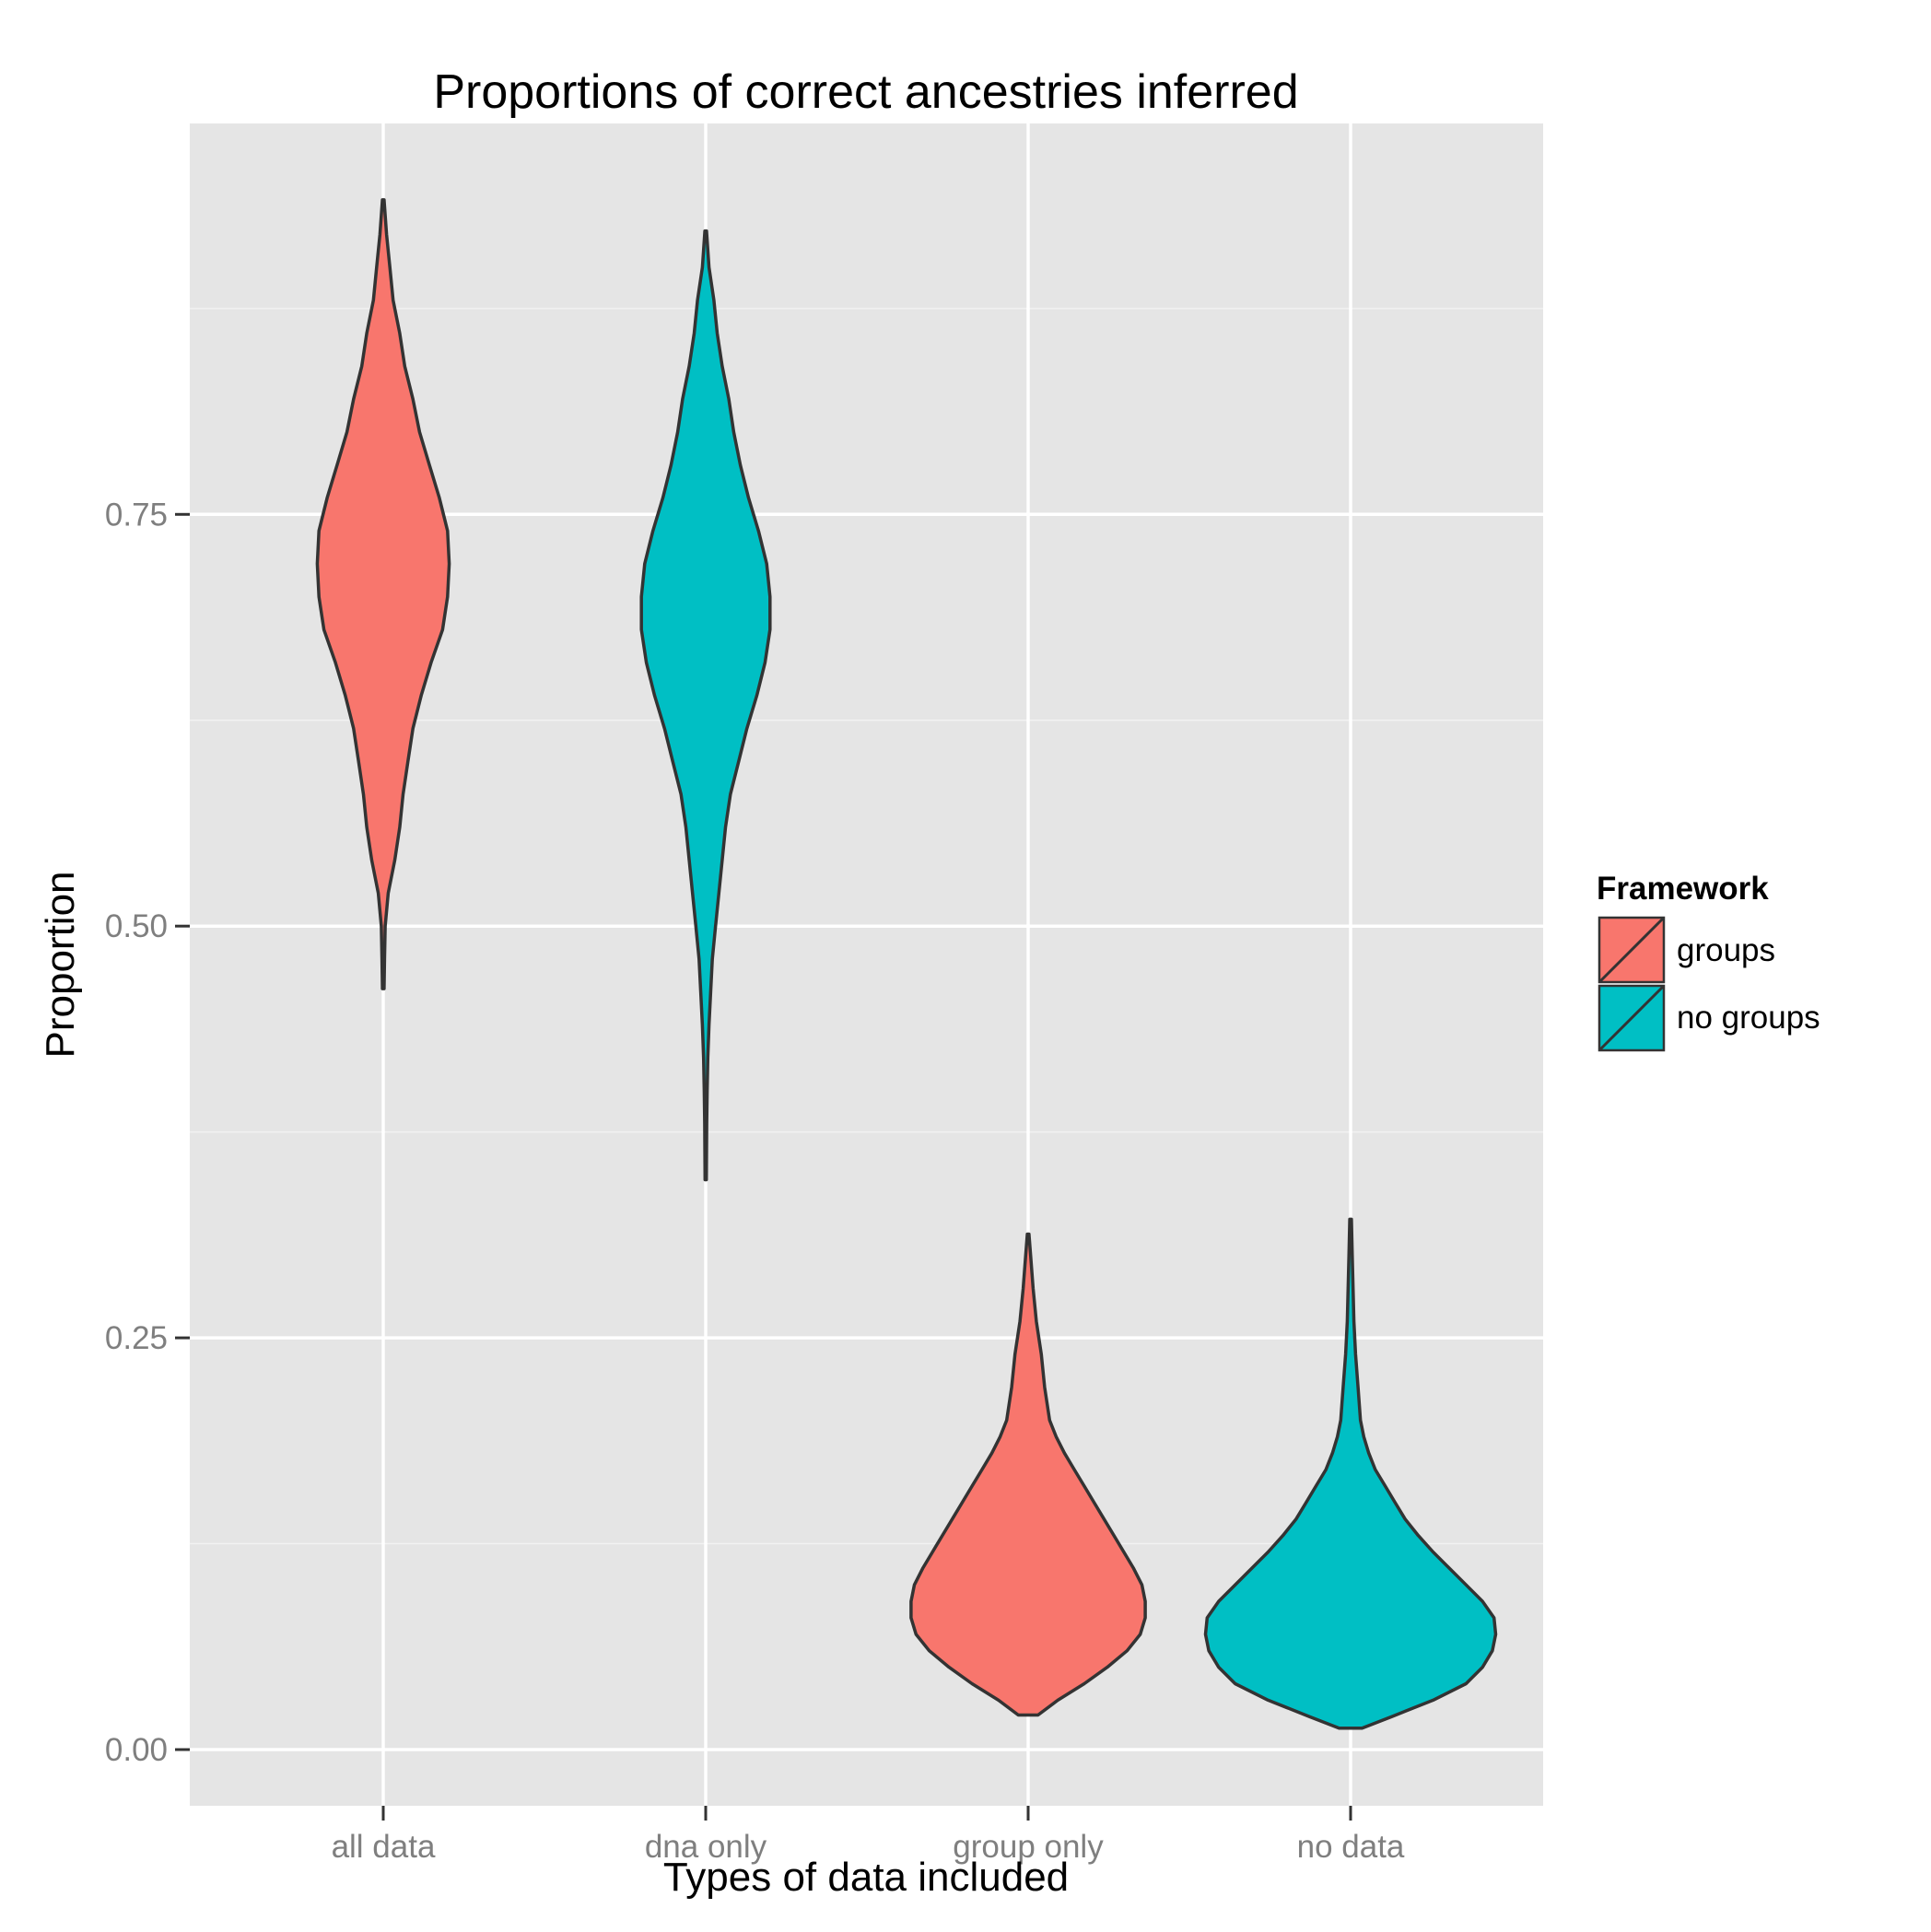 The image size is (1931, 1932). What do you see at coordinates (705, 705) in the screenshot?
I see `violin-dna-only` at bounding box center [705, 705].